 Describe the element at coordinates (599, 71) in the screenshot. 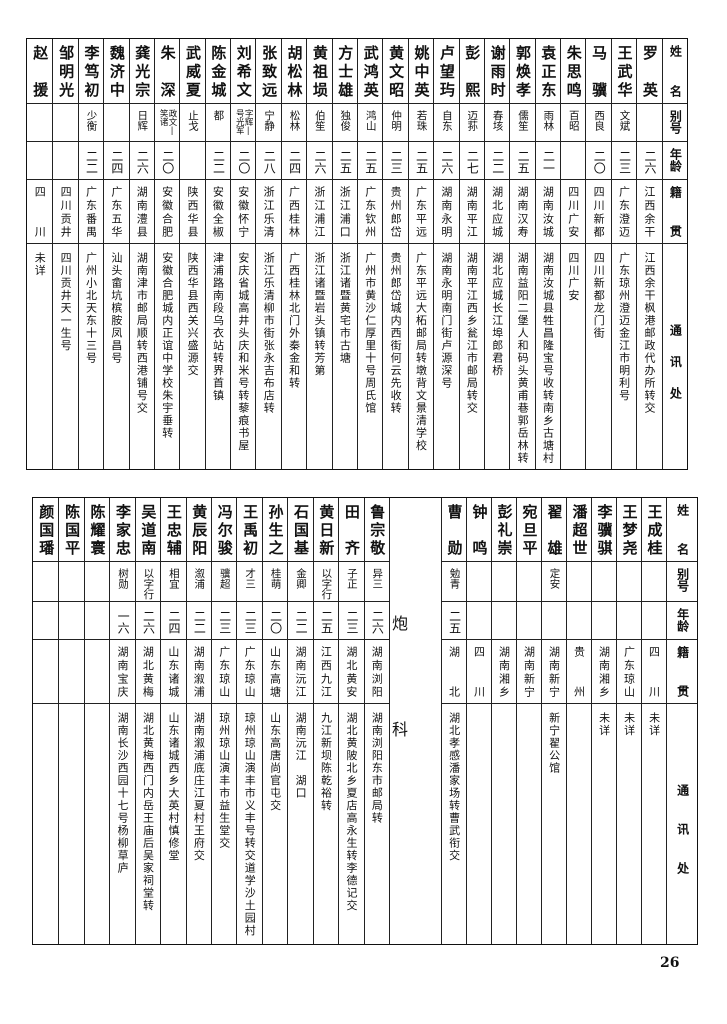

I see `person-name: 马骥` at that location.